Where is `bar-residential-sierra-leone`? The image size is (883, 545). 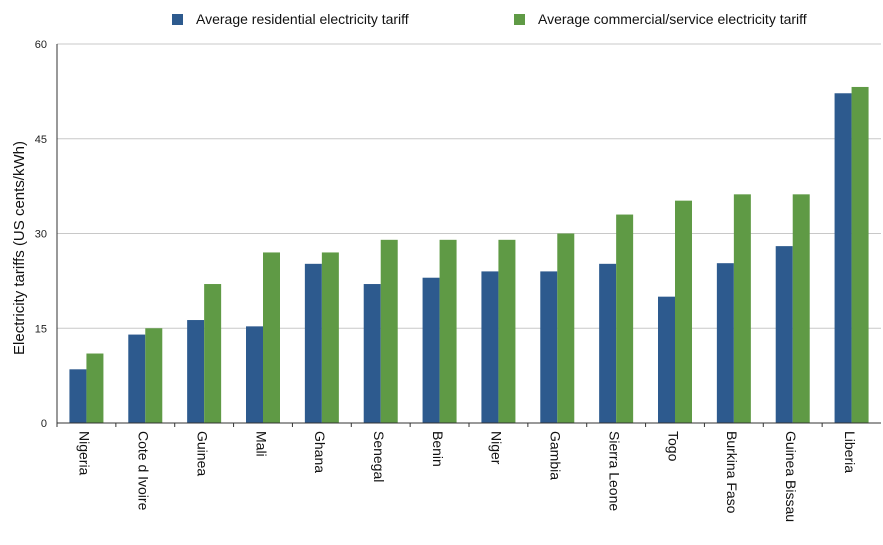
bar-residential-sierra-leone is located at coordinates (608, 343).